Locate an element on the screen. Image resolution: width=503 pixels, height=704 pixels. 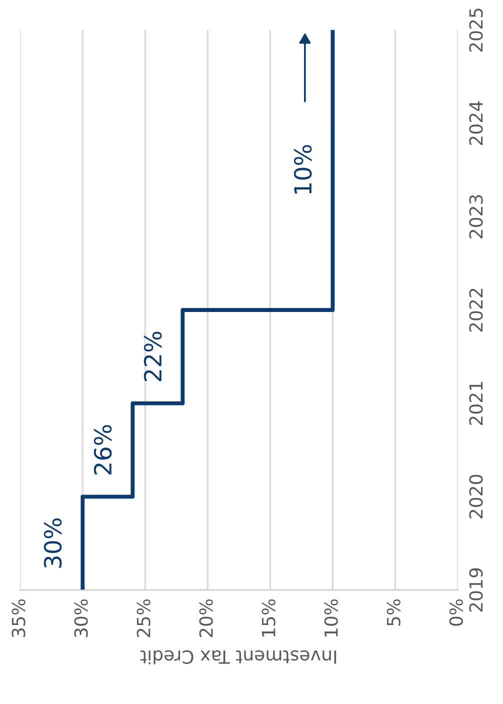
y-tick-label: 2019 is located at coordinates (476, 590).